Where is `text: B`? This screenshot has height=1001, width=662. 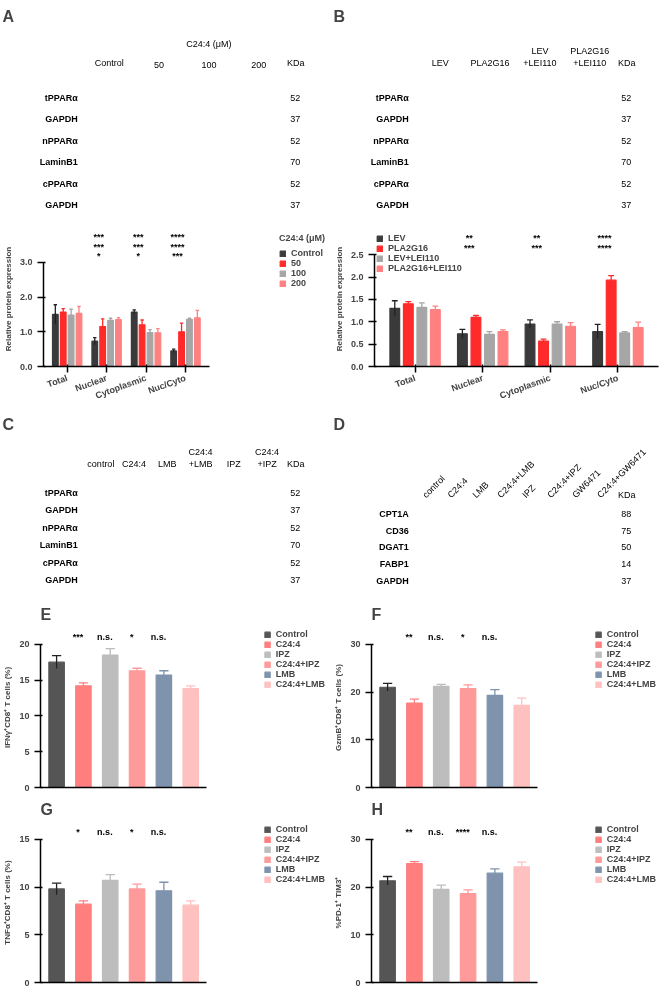 text: B is located at coordinates (339, 16).